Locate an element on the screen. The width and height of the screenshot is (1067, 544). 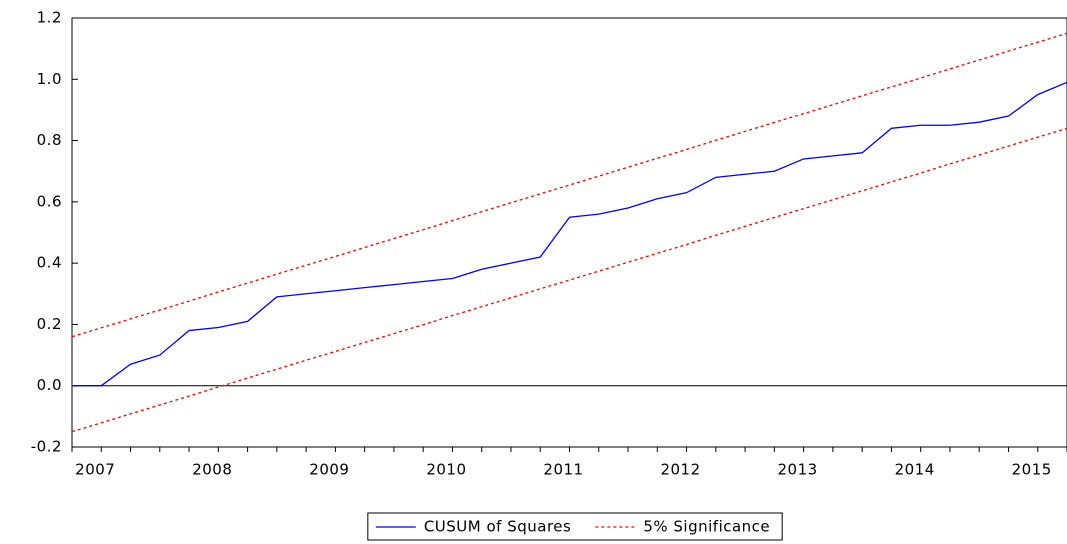
x-tick-label: 2008 is located at coordinates (212, 470).